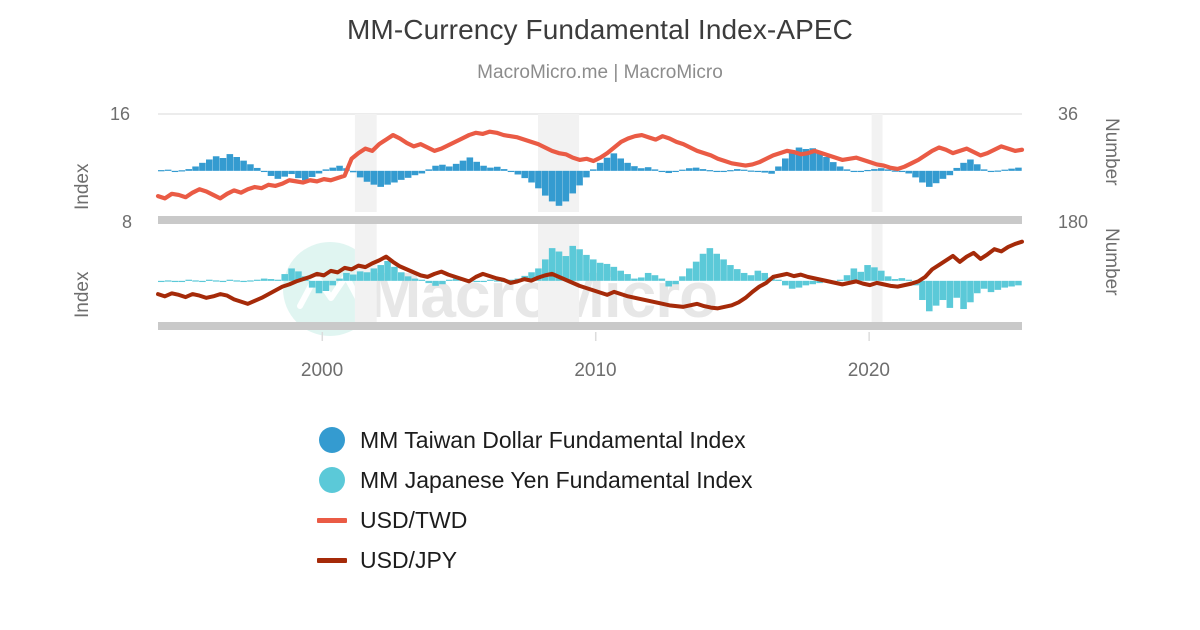  I want to click on legend-item: USD/TWD, so click(630, 520).